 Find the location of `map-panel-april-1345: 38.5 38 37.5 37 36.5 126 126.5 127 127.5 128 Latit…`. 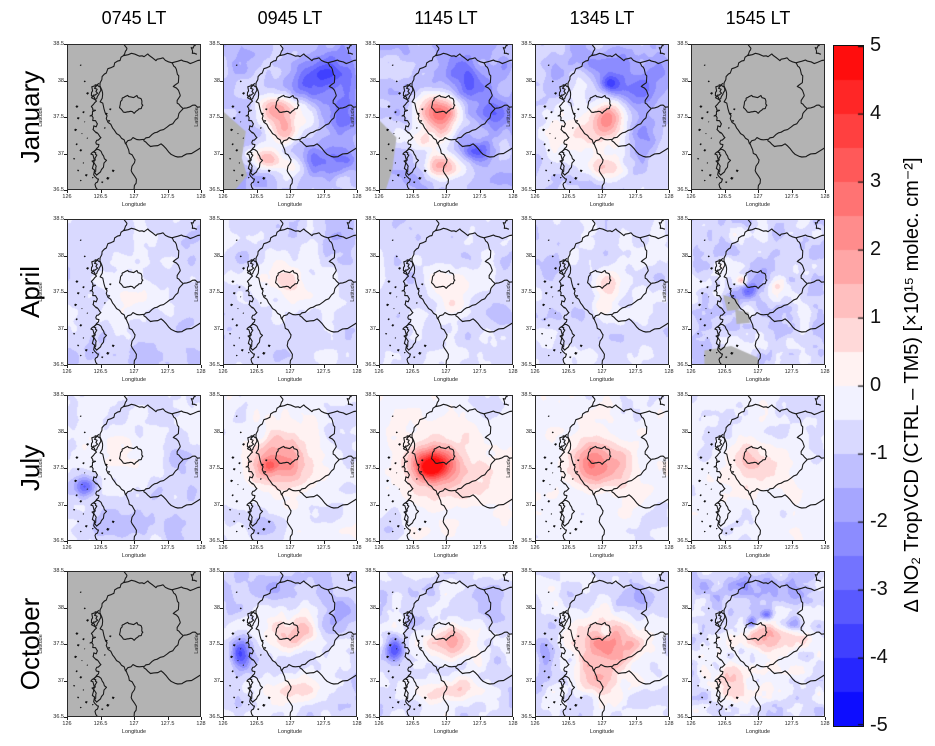

map-panel-april-1345: 38.5 38 37.5 37 36.5 126 126.5 127 127.5 128 Latit… is located at coordinates (590, 299).